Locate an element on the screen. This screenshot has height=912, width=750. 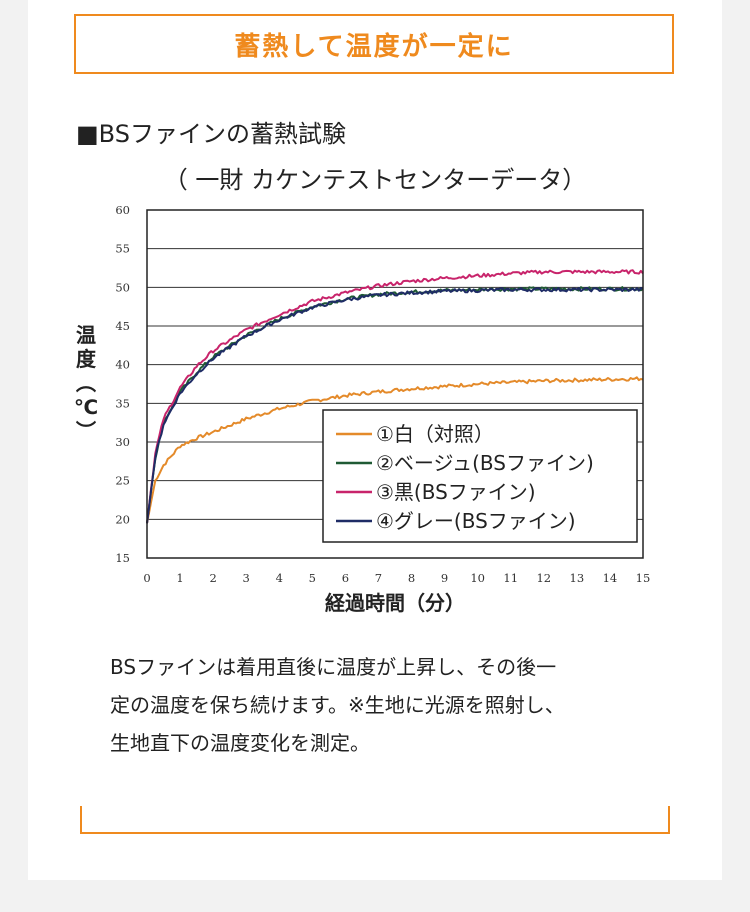
section-heading: ■BSファインの蓄熱試験 is located at coordinates (211, 134).